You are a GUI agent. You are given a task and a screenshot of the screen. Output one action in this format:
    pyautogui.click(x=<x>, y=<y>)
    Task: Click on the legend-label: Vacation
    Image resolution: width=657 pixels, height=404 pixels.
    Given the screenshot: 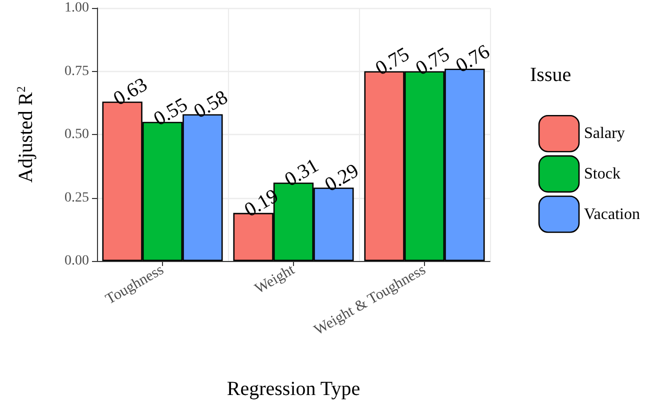 What is the action you would take?
    pyautogui.click(x=612, y=214)
    